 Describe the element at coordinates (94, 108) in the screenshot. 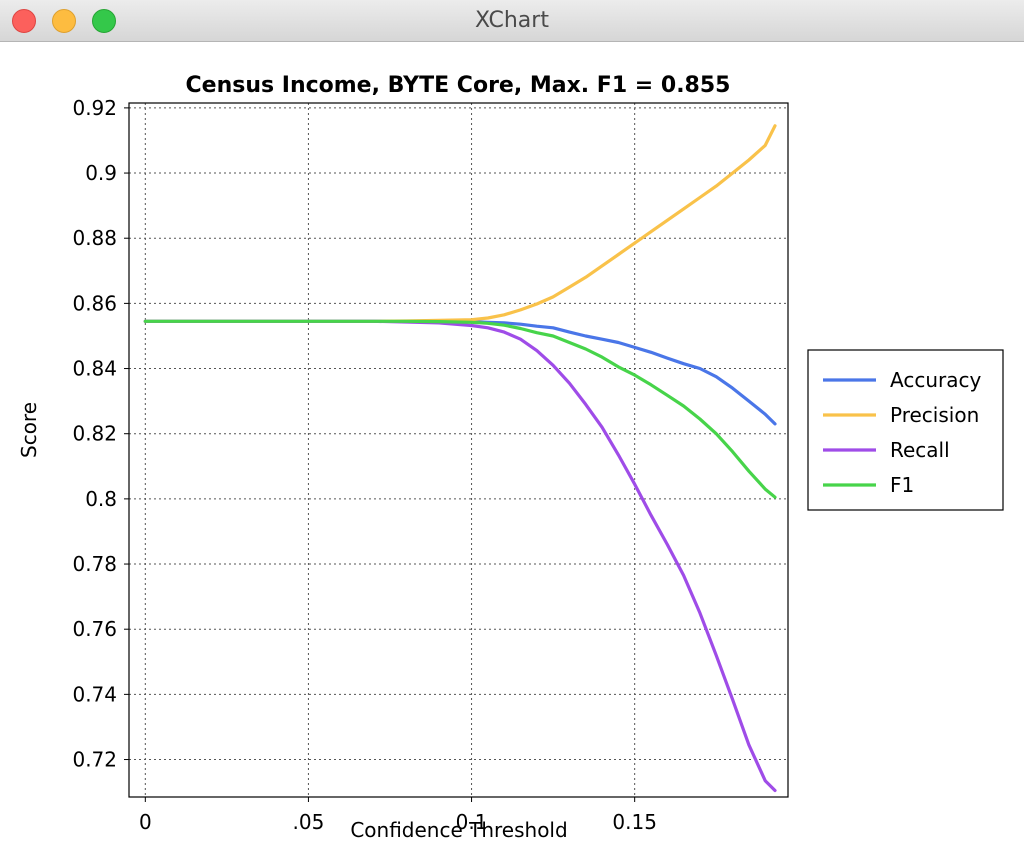

I see `y-tick-label: 0.92` at that location.